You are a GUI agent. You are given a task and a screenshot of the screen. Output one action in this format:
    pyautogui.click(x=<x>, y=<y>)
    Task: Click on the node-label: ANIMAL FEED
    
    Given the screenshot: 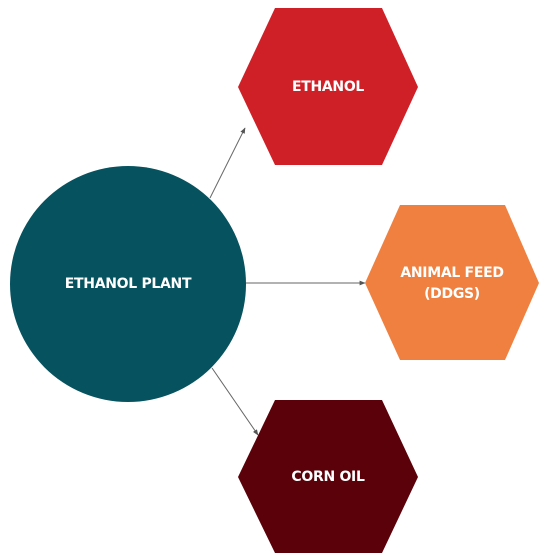 What is the action you would take?
    pyautogui.click(x=451, y=273)
    